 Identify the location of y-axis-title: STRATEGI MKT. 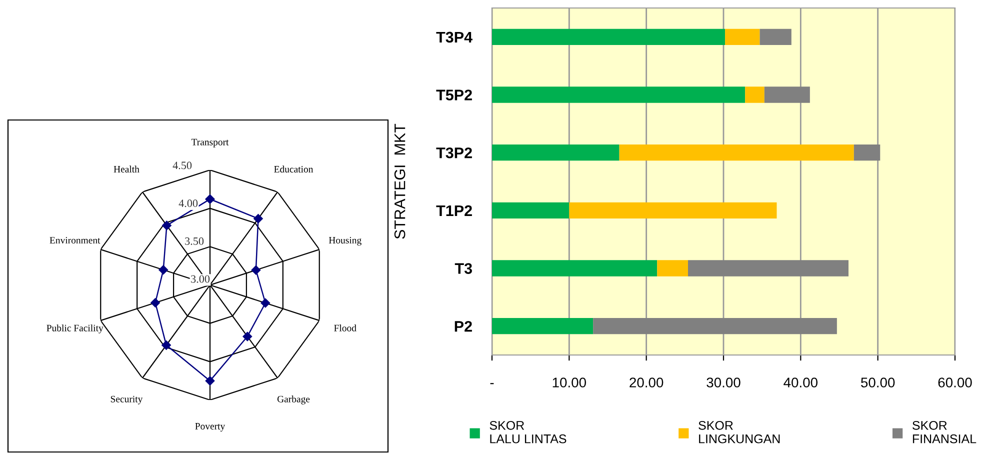
(400, 181).